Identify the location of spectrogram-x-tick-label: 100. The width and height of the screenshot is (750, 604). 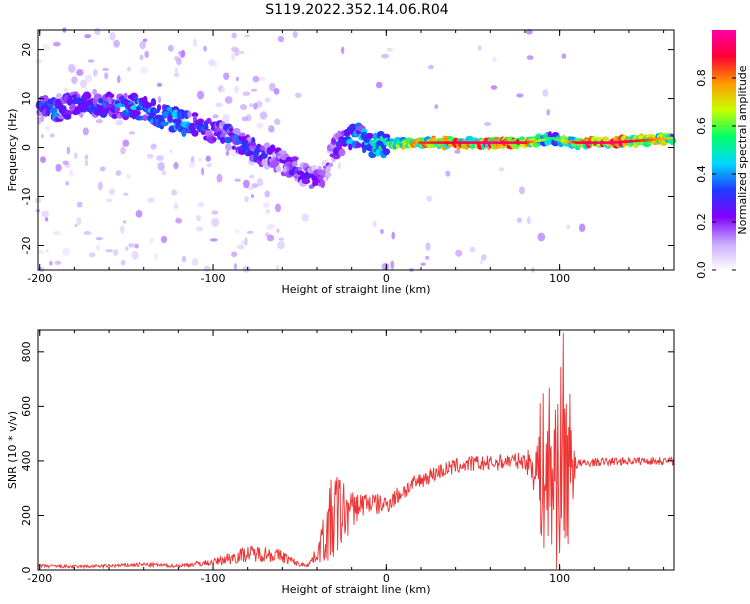
(559, 278).